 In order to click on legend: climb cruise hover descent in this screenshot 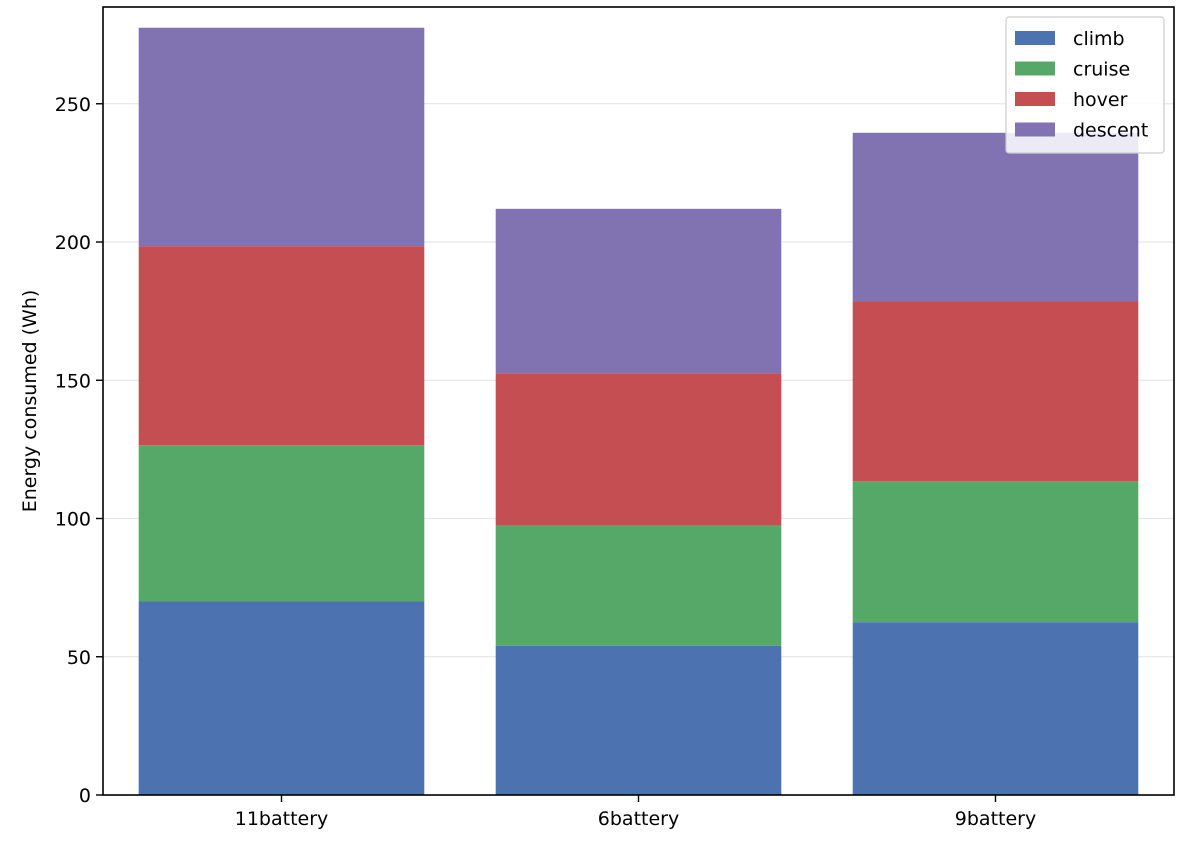, I will do `click(1085, 85)`.